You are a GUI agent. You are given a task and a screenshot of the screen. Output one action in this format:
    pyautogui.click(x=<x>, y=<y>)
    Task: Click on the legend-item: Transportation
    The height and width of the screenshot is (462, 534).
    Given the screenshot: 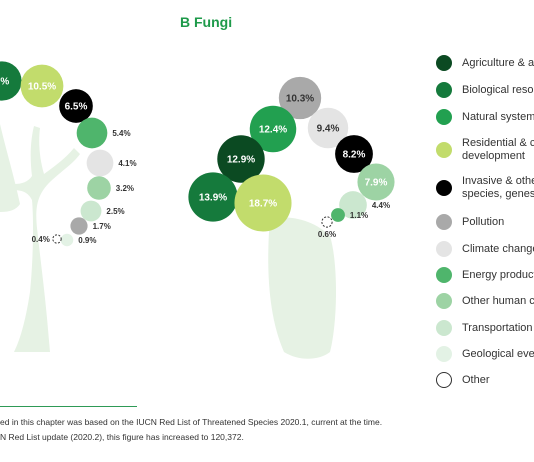 What is the action you would take?
    pyautogui.click(x=484, y=328)
    